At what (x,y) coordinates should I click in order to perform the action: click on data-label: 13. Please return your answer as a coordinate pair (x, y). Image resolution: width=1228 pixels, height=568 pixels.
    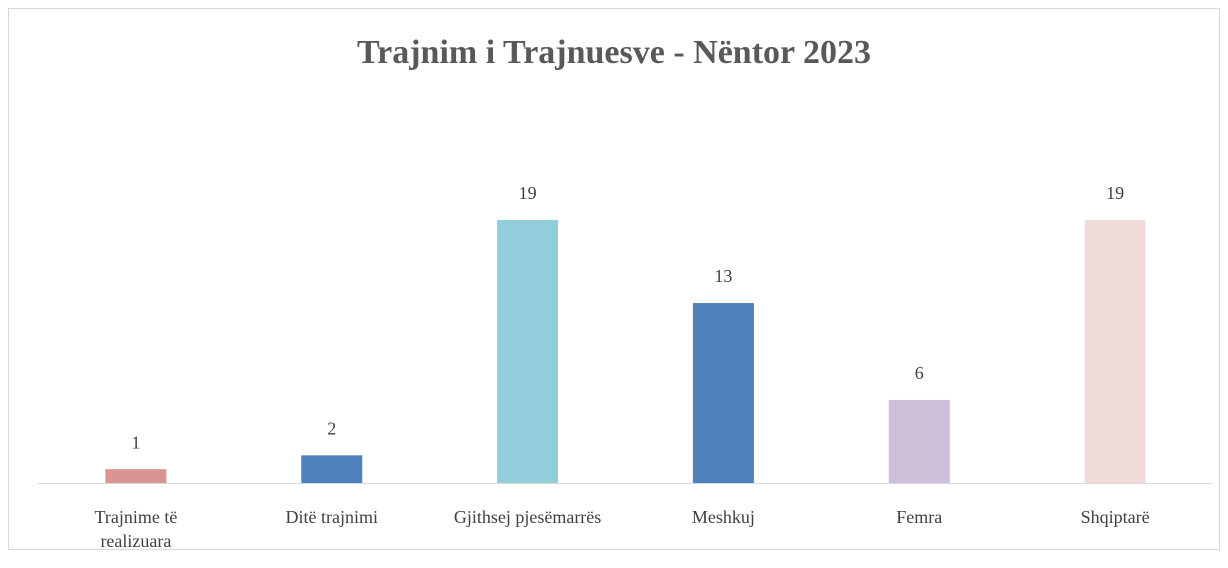
    Looking at the image, I should click on (723, 276).